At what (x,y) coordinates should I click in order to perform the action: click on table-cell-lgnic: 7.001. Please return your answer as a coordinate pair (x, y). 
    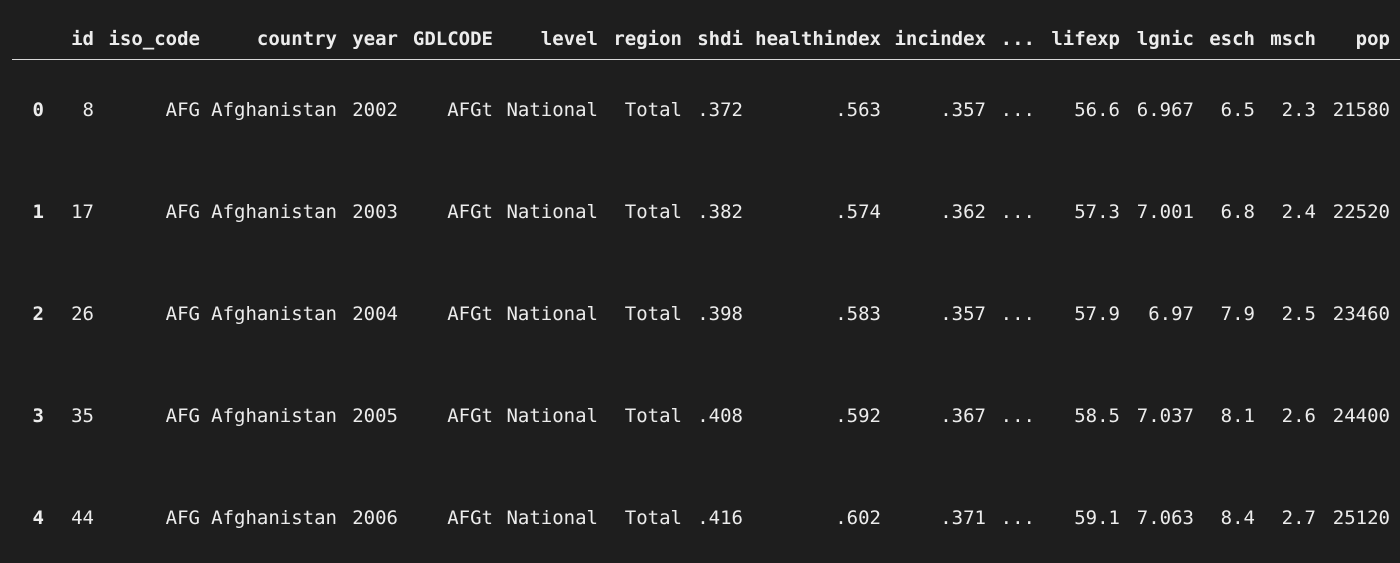
    Looking at the image, I should click on (1165, 212).